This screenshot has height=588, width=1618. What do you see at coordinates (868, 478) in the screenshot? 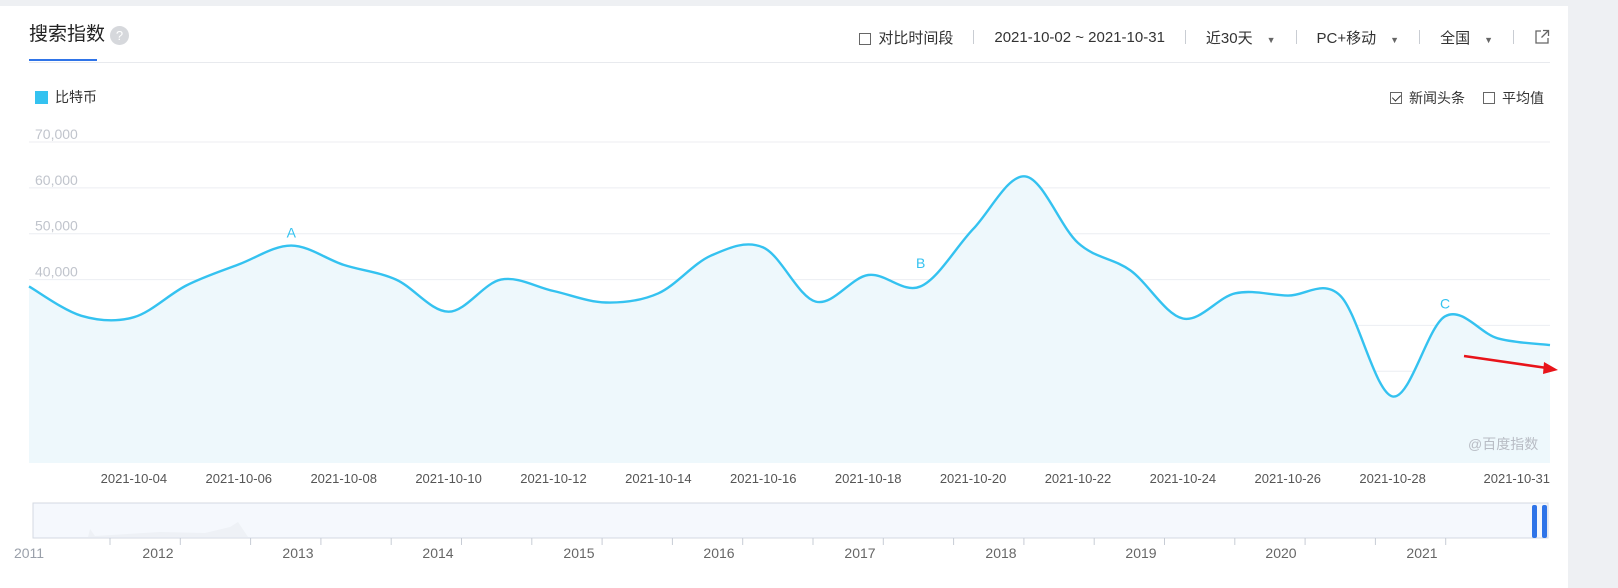
I see `x-tick-label: 2021-10-18` at bounding box center [868, 478].